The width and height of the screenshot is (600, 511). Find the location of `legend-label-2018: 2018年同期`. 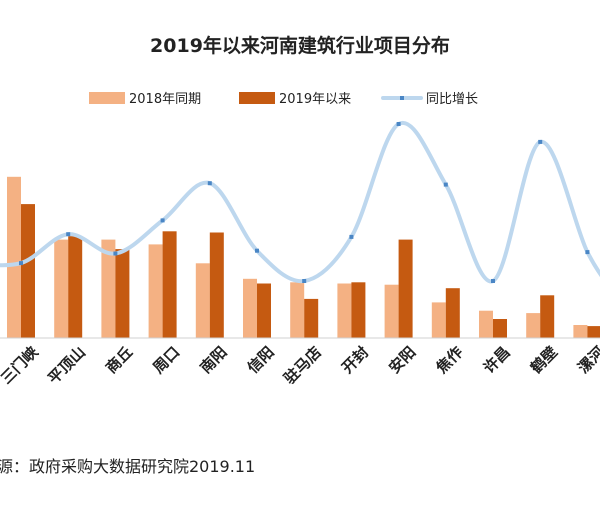

legend-label-2018: 2018年同期 is located at coordinates (165, 99).